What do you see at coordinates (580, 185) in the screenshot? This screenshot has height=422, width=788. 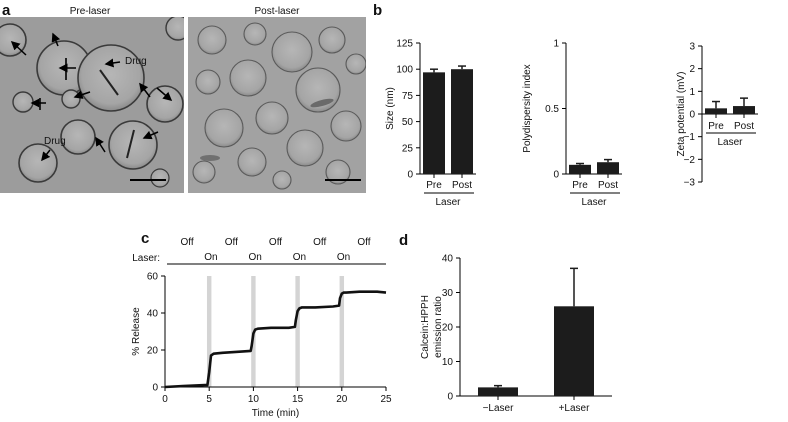 I see `pdi-category-label: Pre` at bounding box center [580, 185].